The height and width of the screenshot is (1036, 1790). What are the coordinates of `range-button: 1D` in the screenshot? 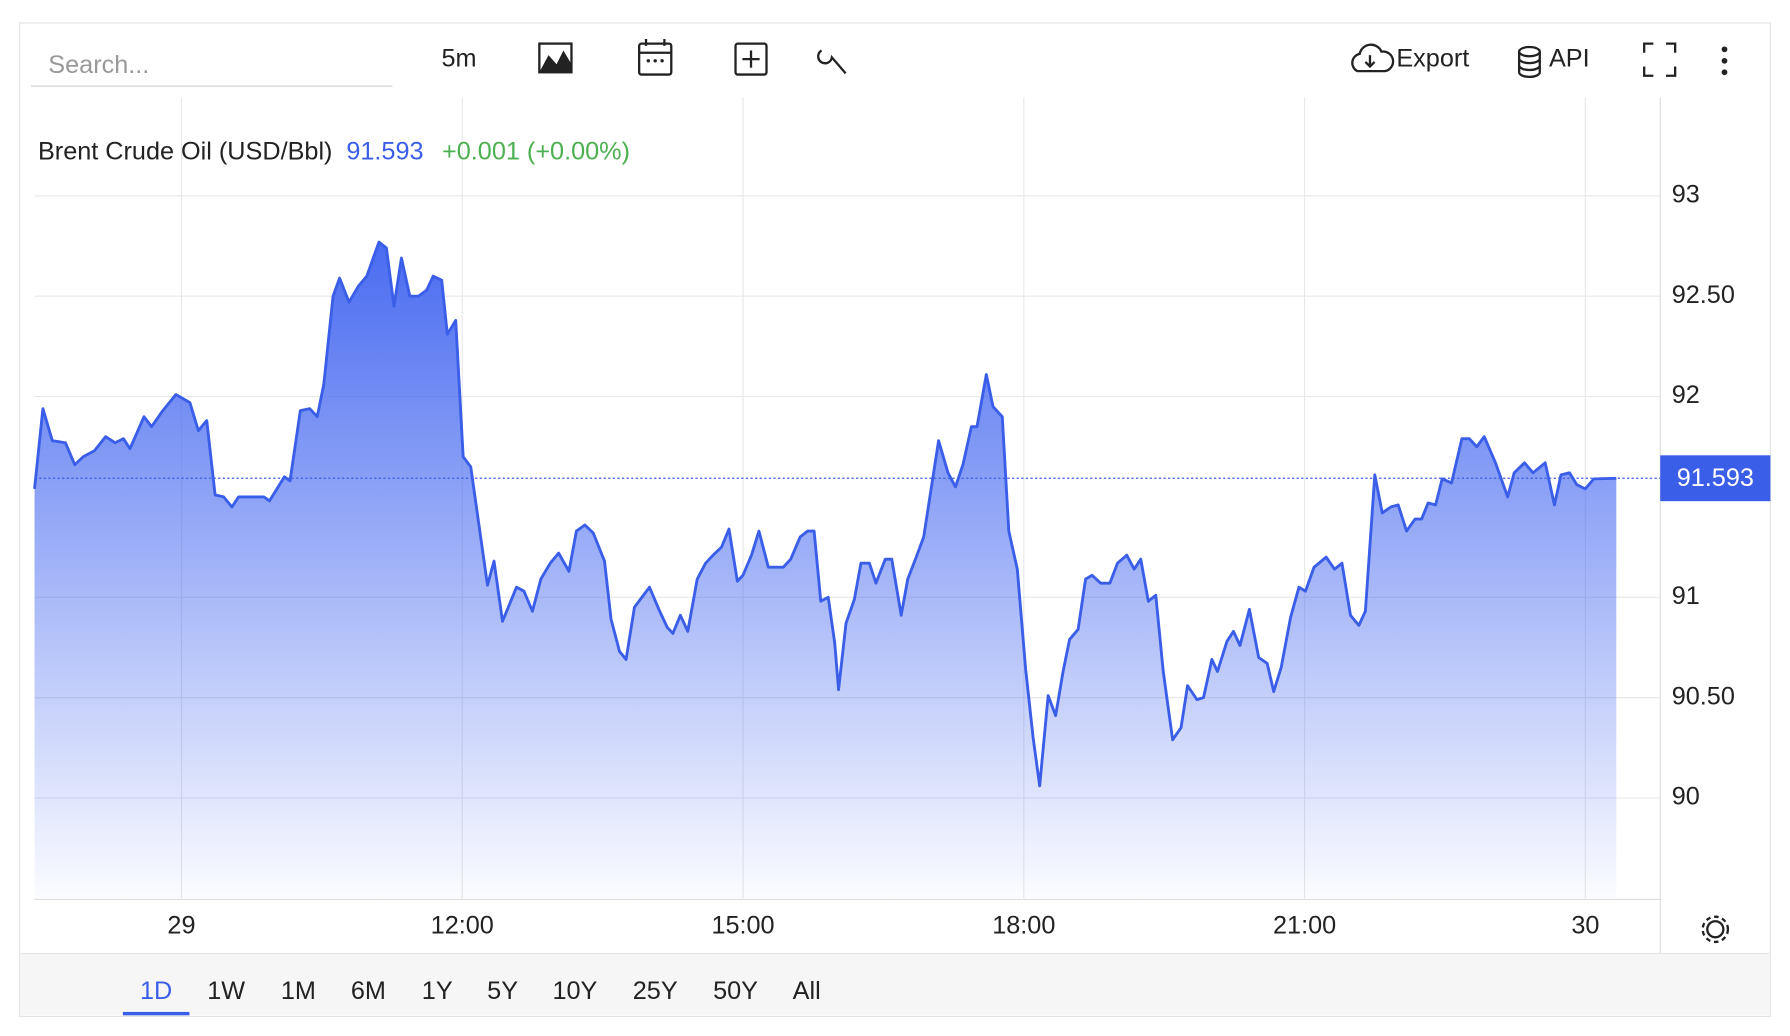 It's located at (156, 991).